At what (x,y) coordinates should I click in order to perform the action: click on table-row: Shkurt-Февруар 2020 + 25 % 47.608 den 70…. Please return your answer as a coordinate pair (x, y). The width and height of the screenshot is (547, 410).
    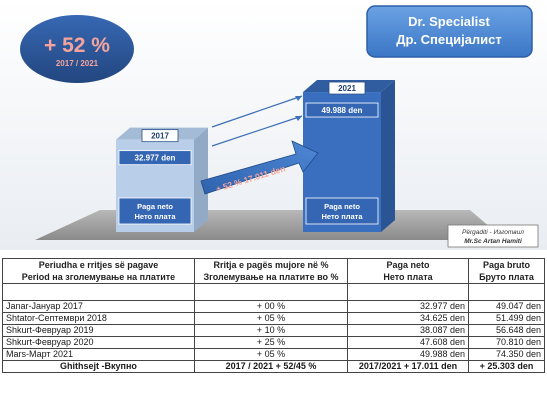
    Looking at the image, I should click on (273, 342).